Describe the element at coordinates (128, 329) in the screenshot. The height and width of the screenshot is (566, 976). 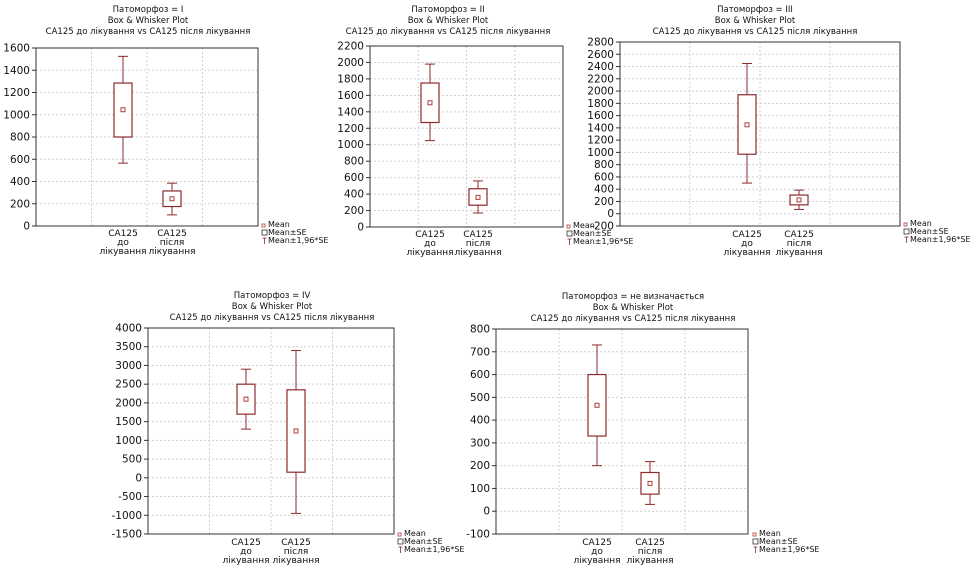
I see `y-tick-label: 4000` at that location.